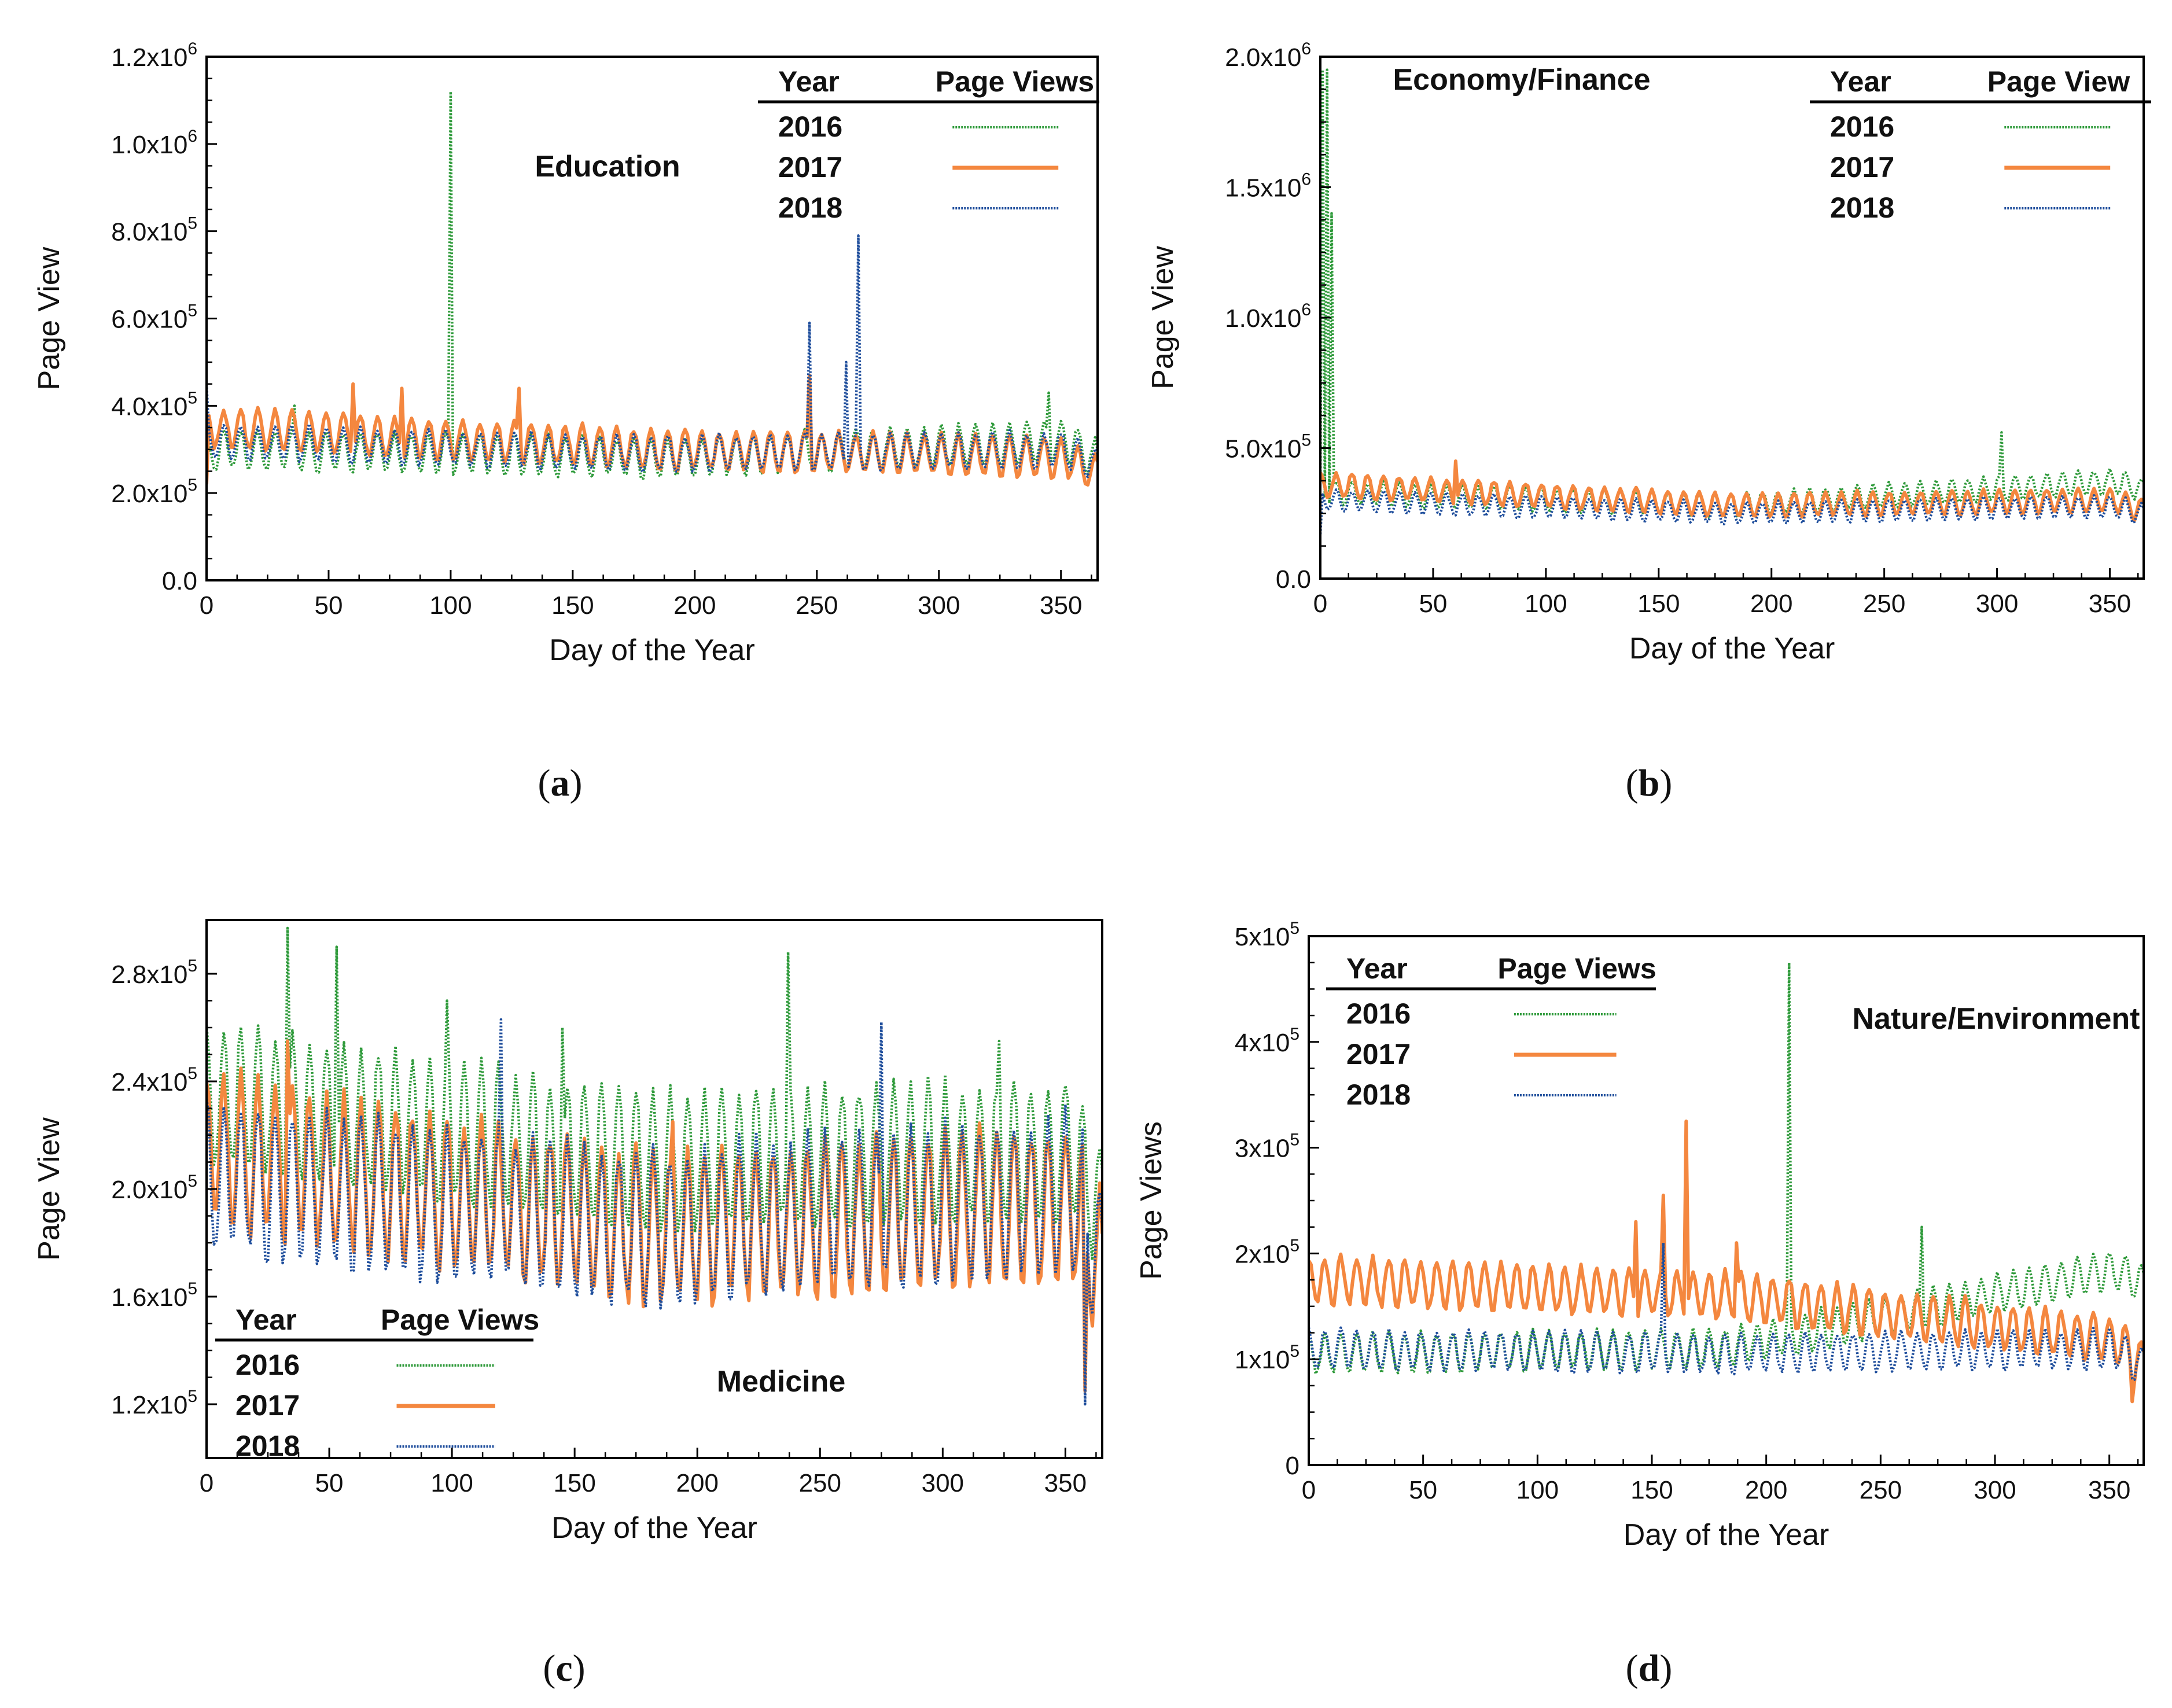  Describe the element at coordinates (607, 166) in the screenshot. I see `panel-title: Education` at that location.